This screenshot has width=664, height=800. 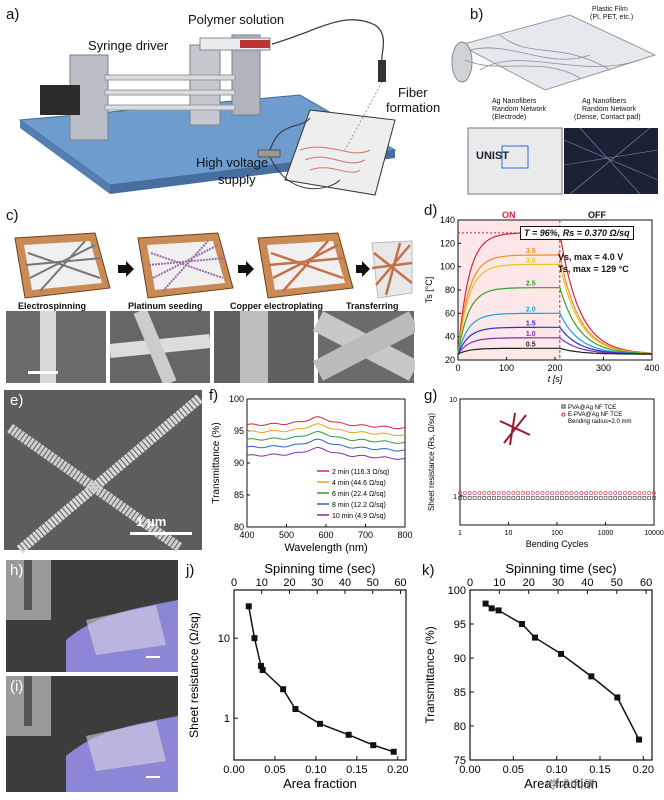 I want to click on info-box: T = 96%, Rs = 0.370 Ω/sq, so click(x=577, y=233).